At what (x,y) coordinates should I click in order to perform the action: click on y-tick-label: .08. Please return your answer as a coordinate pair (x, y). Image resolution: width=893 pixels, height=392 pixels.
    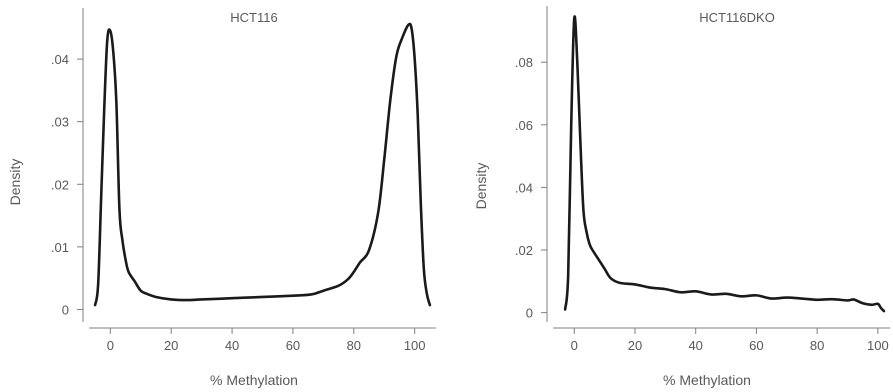
    Looking at the image, I should click on (524, 62).